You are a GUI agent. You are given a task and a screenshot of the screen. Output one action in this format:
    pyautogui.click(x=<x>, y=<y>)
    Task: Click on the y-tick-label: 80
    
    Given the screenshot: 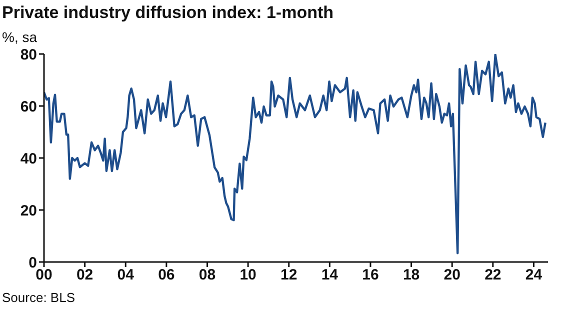 What is the action you would take?
    pyautogui.click(x=28, y=55)
    